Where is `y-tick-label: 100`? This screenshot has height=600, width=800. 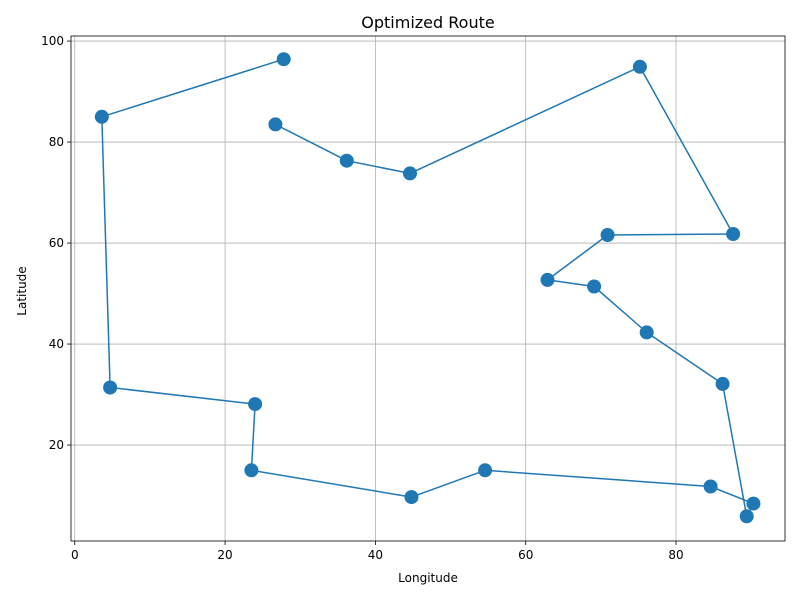 y-tick-label: 100 is located at coordinates (52, 41).